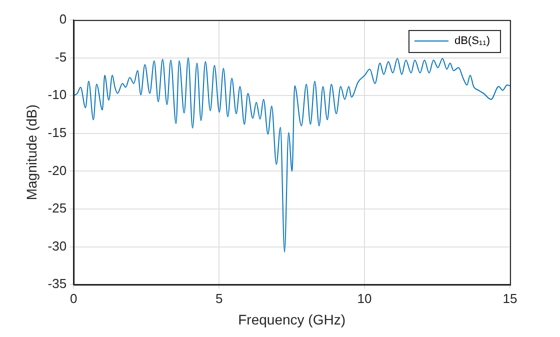 The height and width of the screenshot is (337, 560). I want to click on y-tick-label: -20, so click(57, 170).